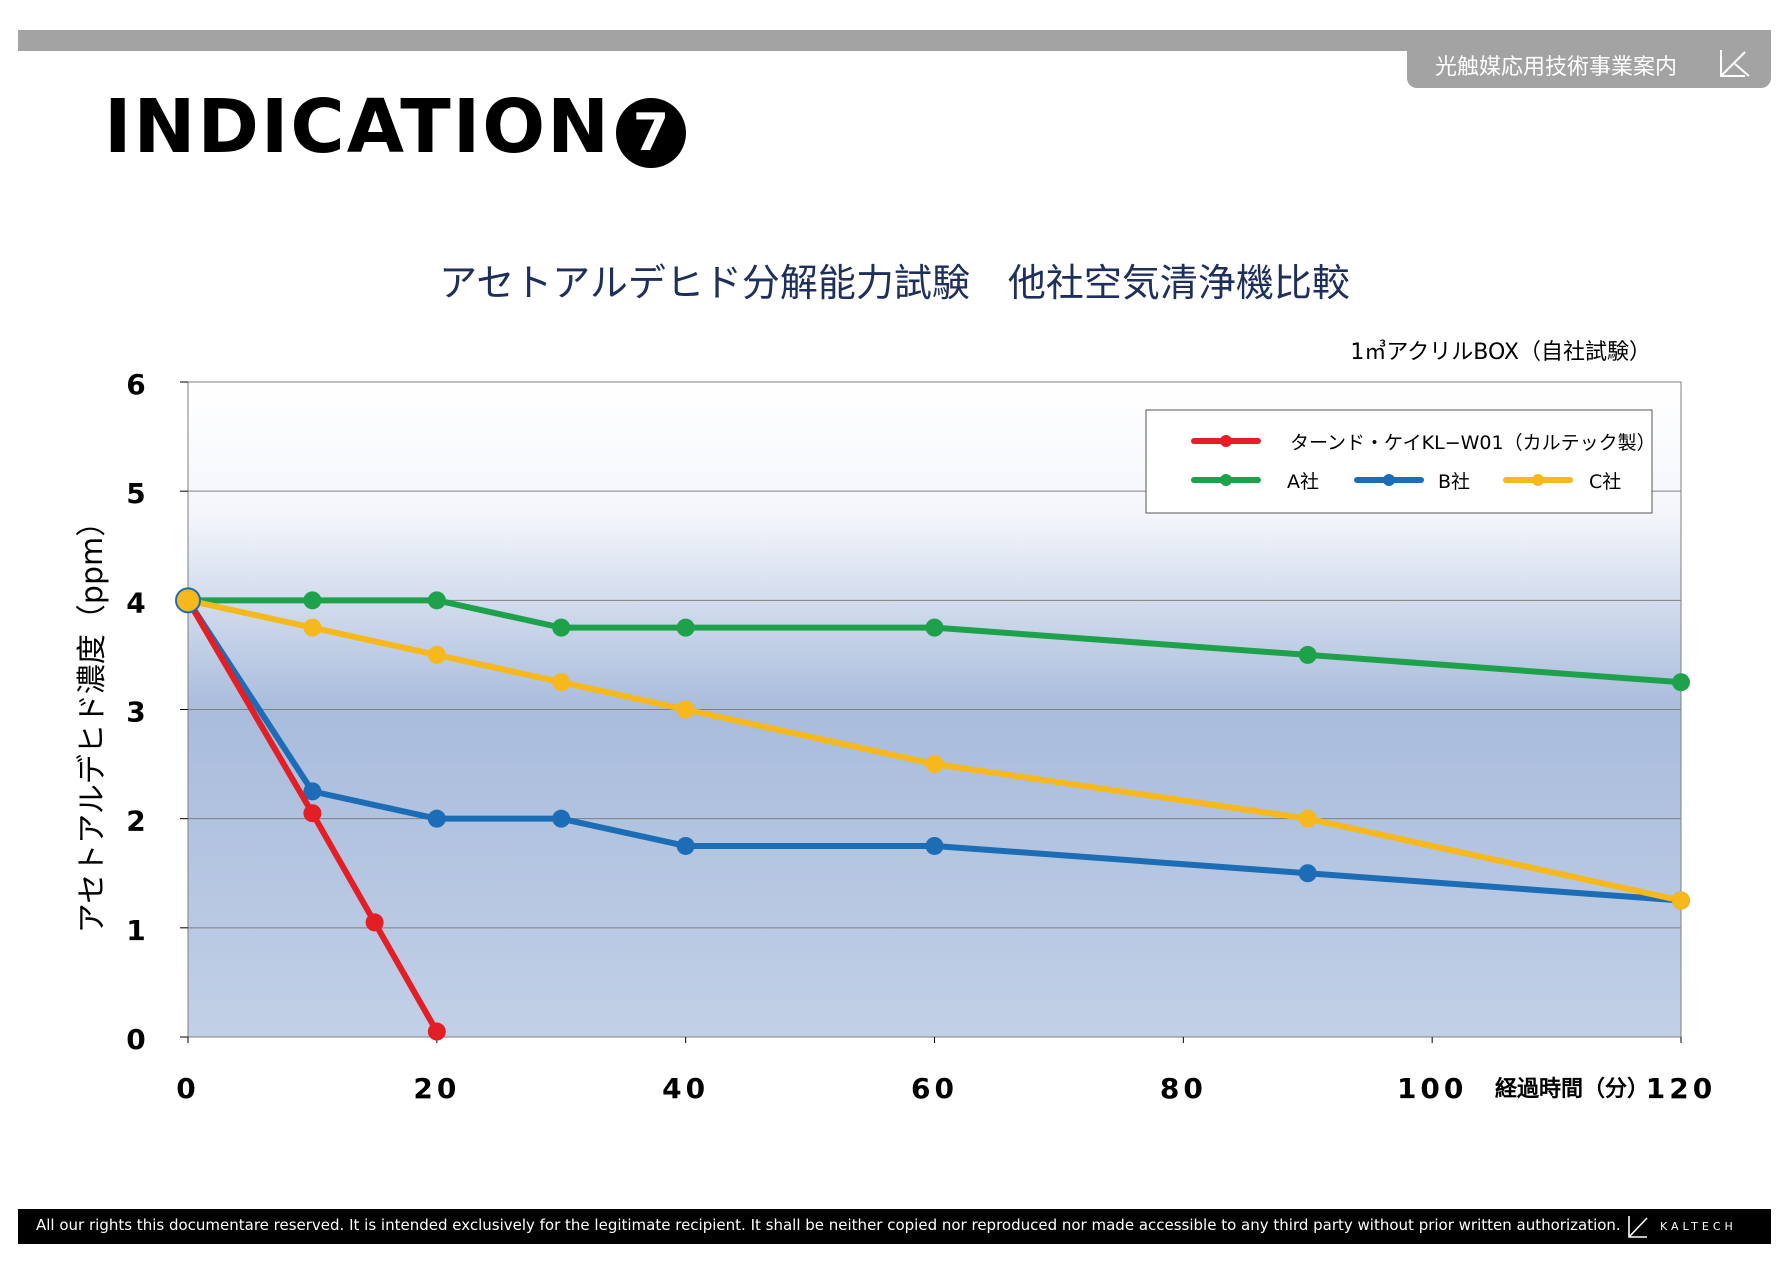 This screenshot has height=1276, width=1789. Describe the element at coordinates (1500, 352) in the screenshot. I see `chart-note: 1㎥アクリルBOX（自社試験）` at that location.